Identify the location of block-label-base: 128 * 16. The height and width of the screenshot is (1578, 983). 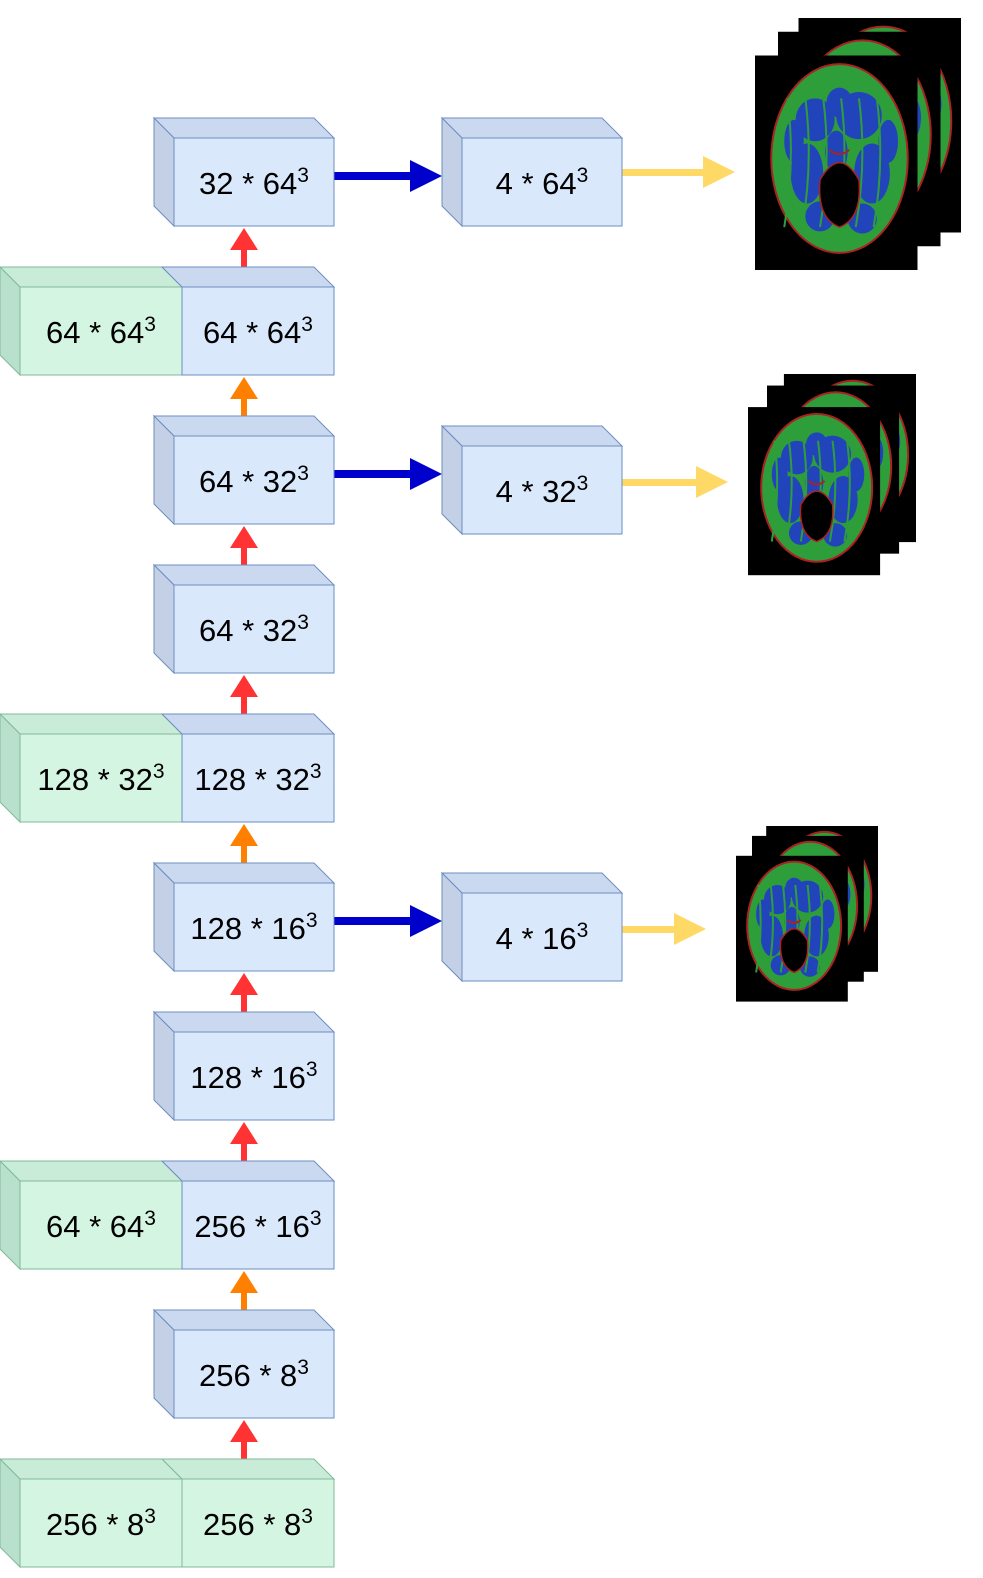
(248, 1077).